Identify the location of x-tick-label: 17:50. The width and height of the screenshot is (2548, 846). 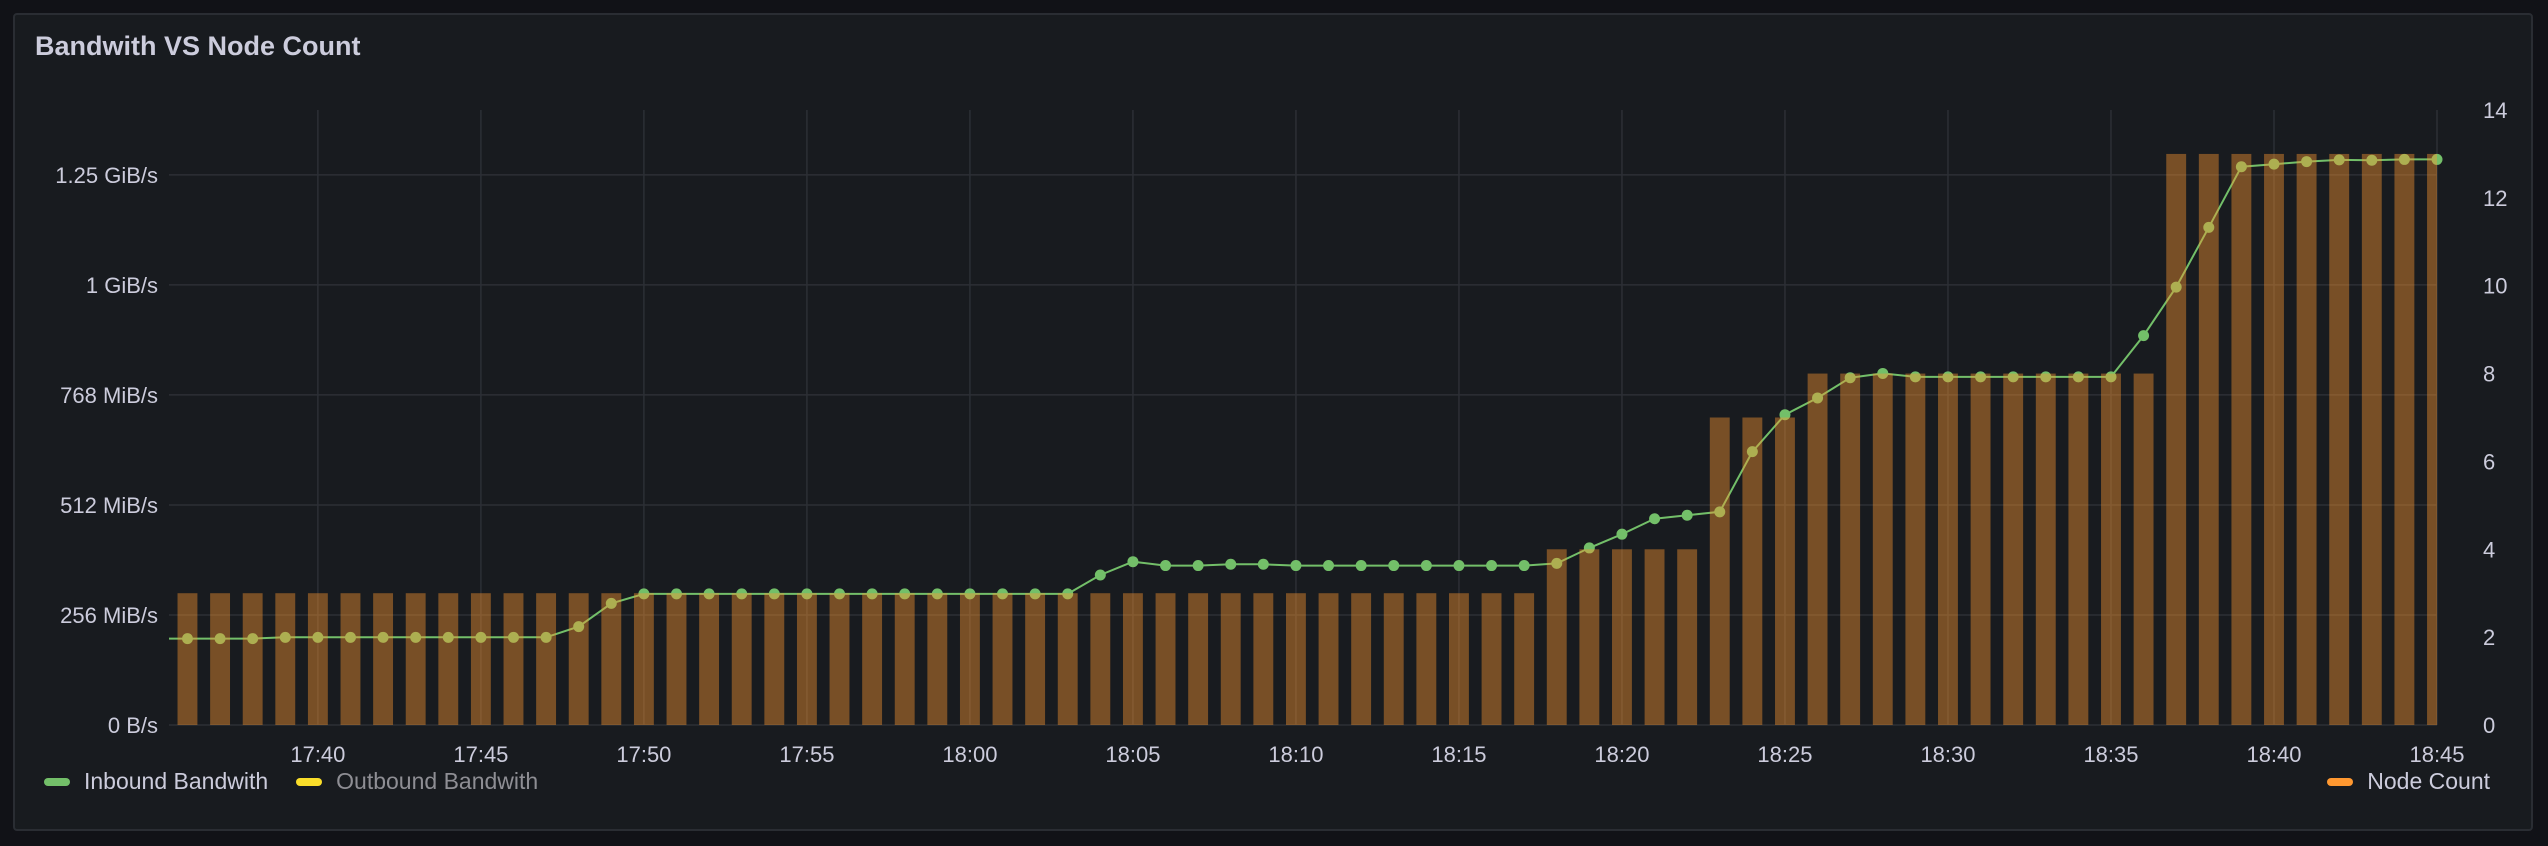
(643, 754).